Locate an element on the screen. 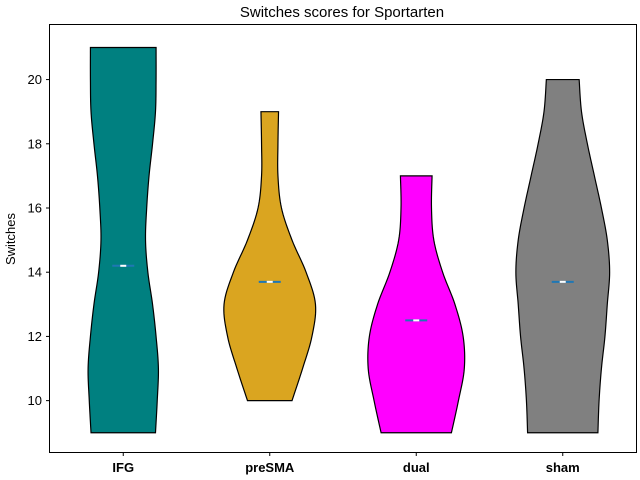 The image size is (640, 480). y-ticks: 10 12 14 16 18 20 is located at coordinates (39, 240).